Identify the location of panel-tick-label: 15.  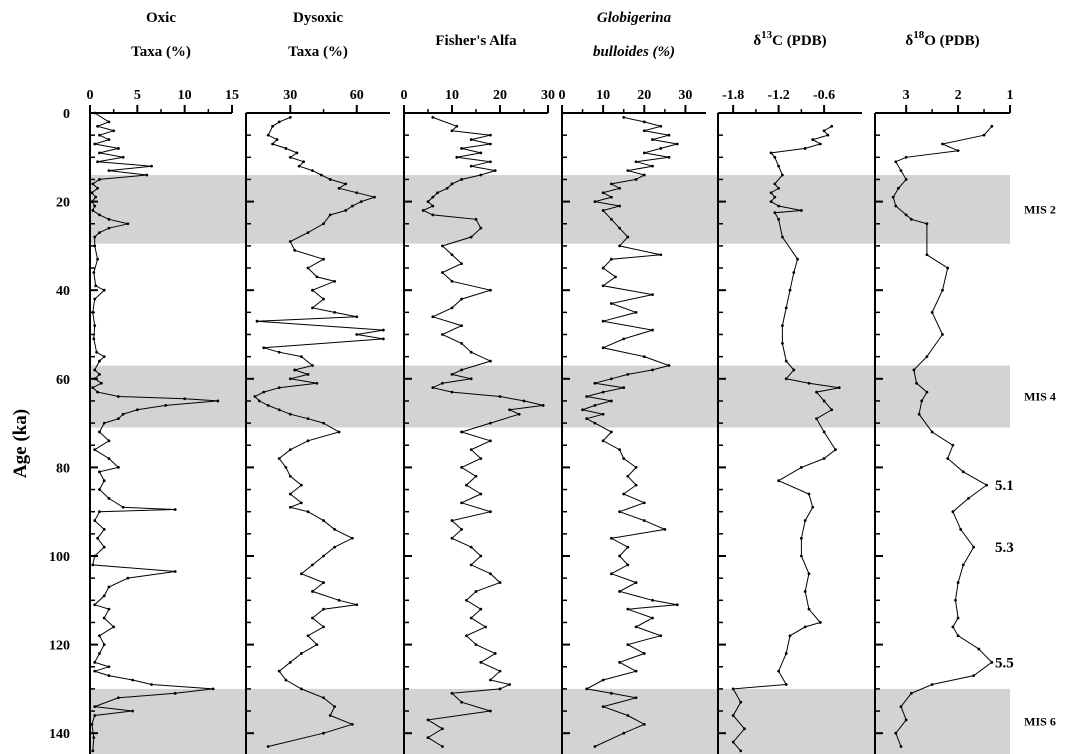
(232, 95).